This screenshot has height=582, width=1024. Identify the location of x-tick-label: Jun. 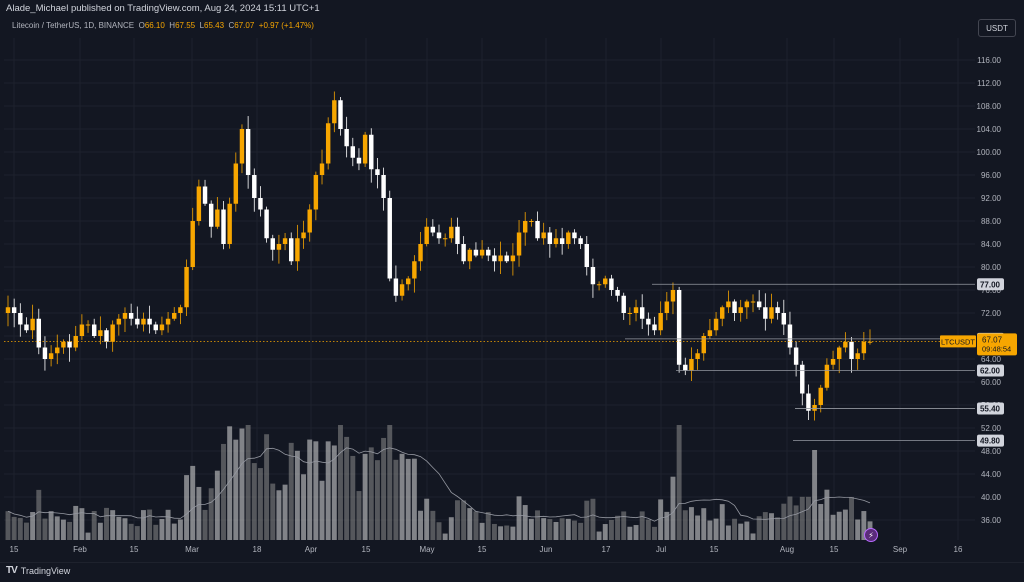
(546, 549).